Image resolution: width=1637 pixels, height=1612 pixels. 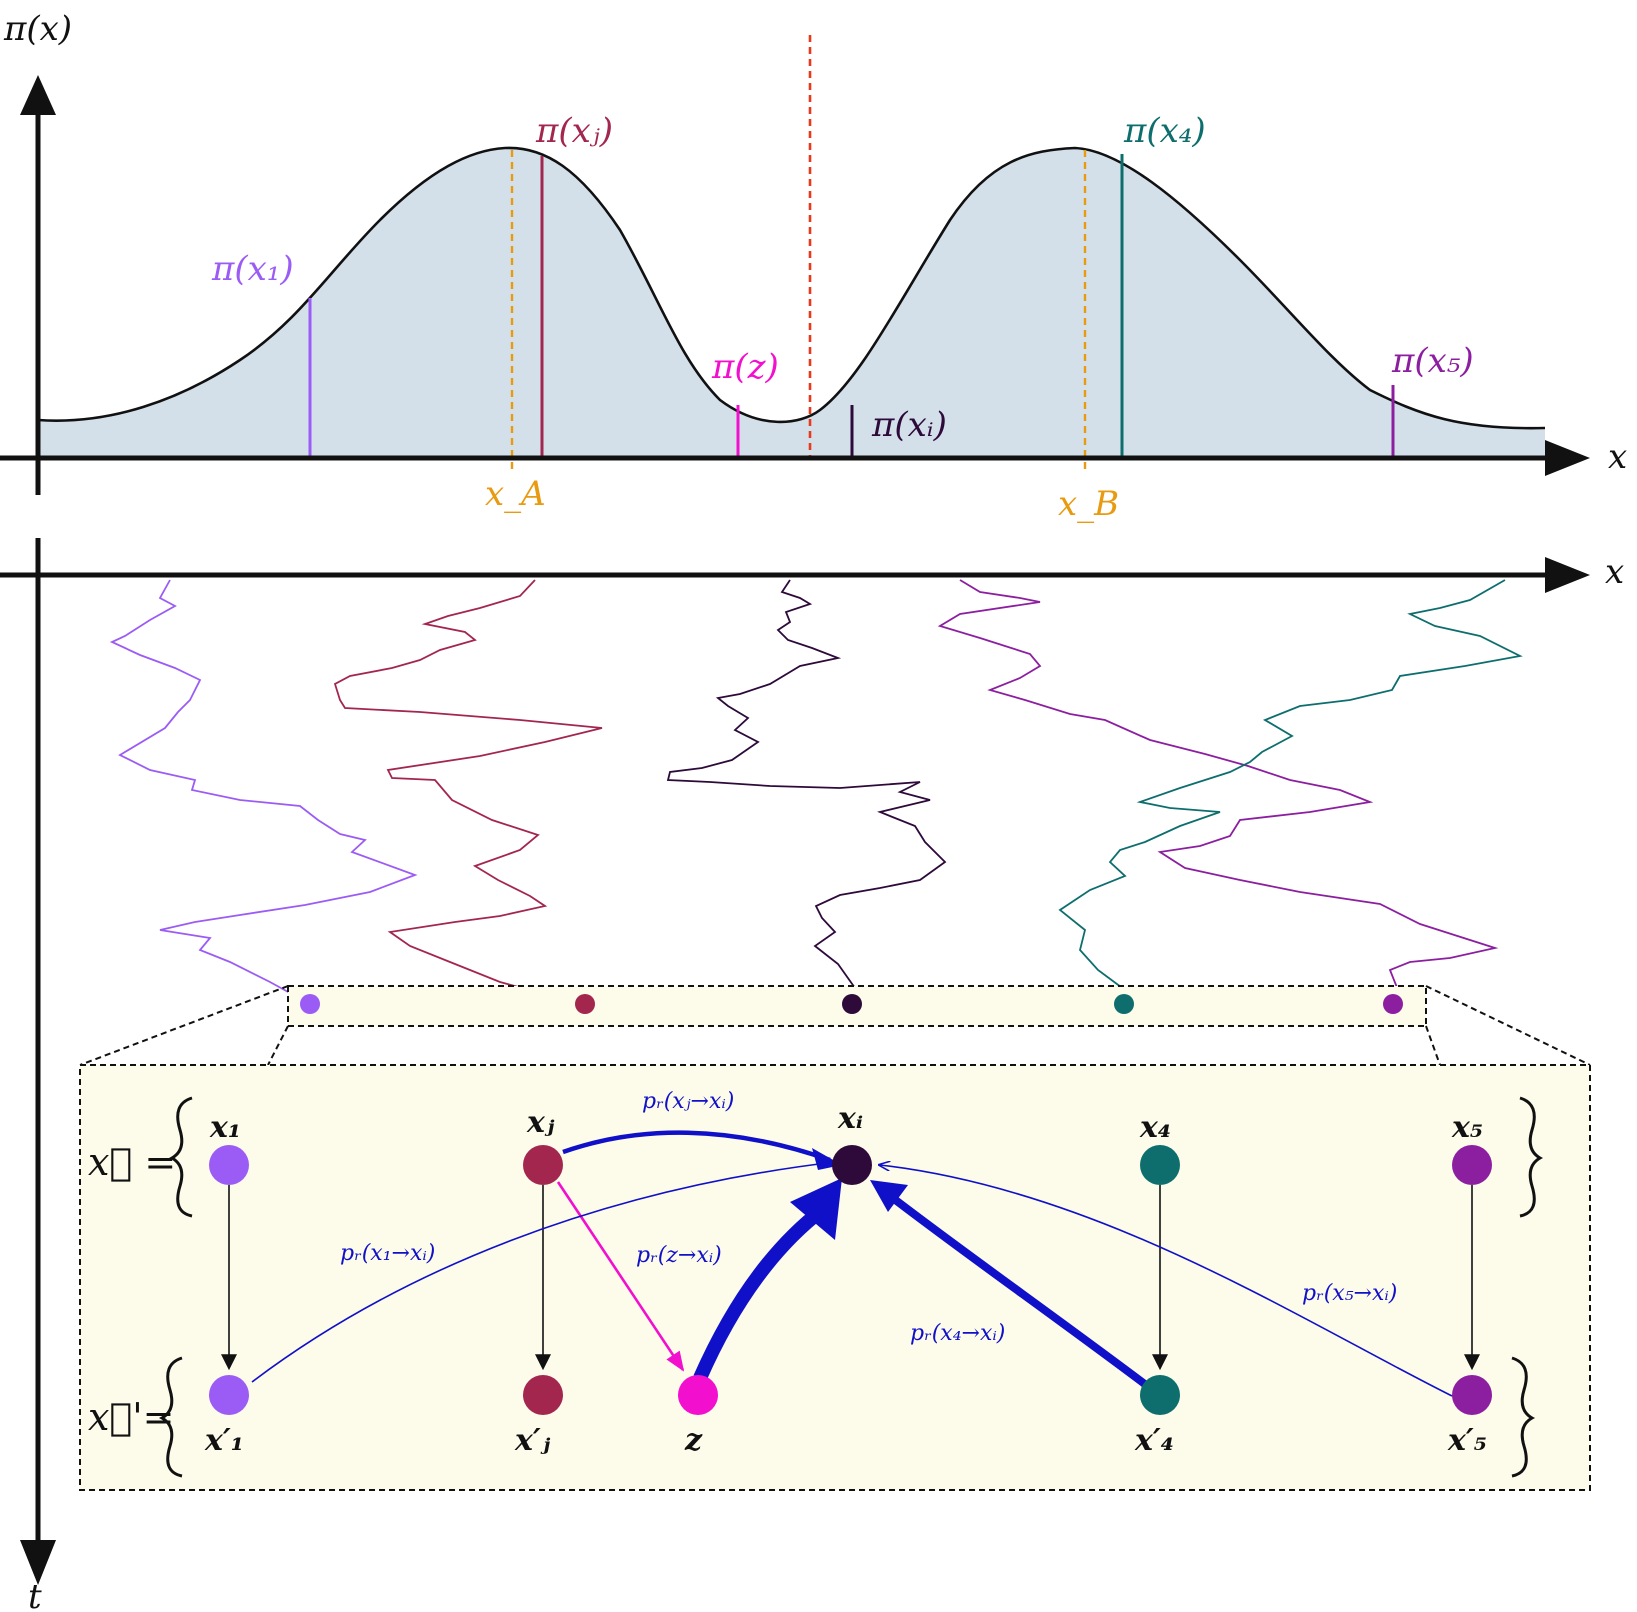 I want to click on edge-x1-xi, so click(x=543, y=1272).